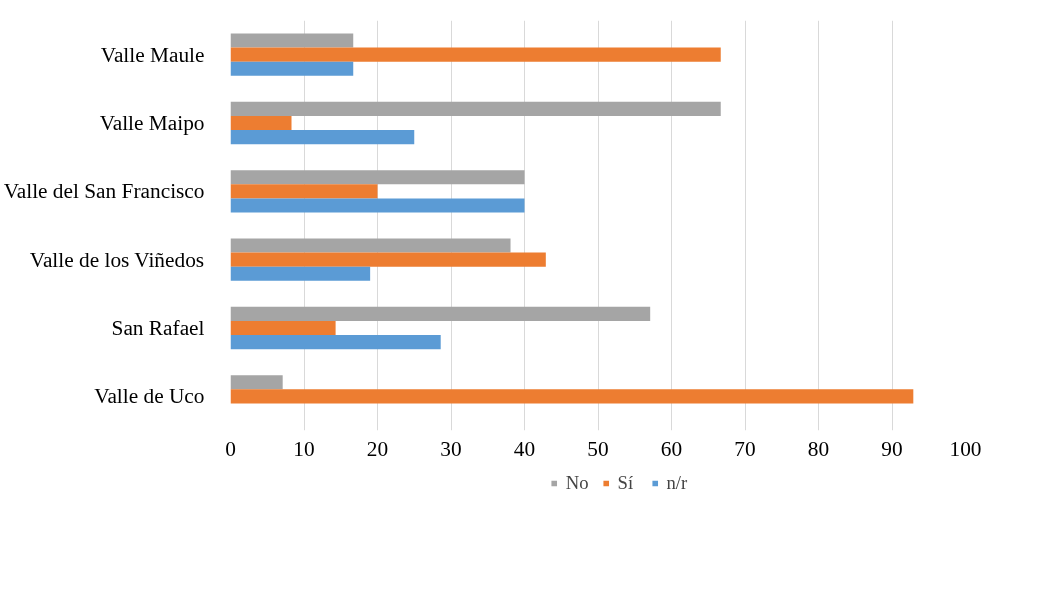 This screenshot has height=607, width=1044. Describe the element at coordinates (149, 396) in the screenshot. I see `y-tick-label: Valle de Uco` at that location.